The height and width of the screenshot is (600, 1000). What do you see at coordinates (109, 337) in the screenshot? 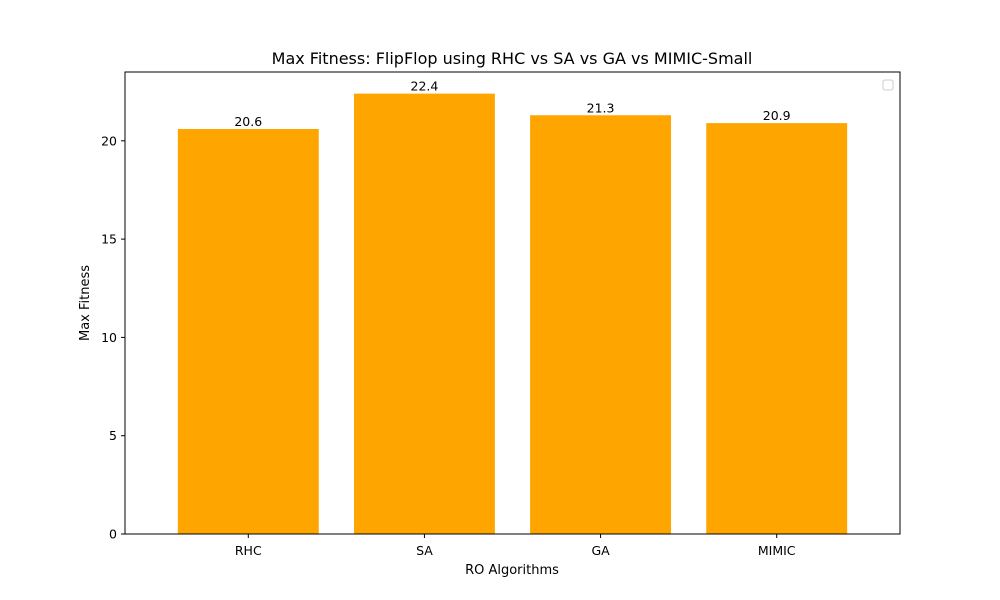
I see `y-tick-label: 10` at bounding box center [109, 337].